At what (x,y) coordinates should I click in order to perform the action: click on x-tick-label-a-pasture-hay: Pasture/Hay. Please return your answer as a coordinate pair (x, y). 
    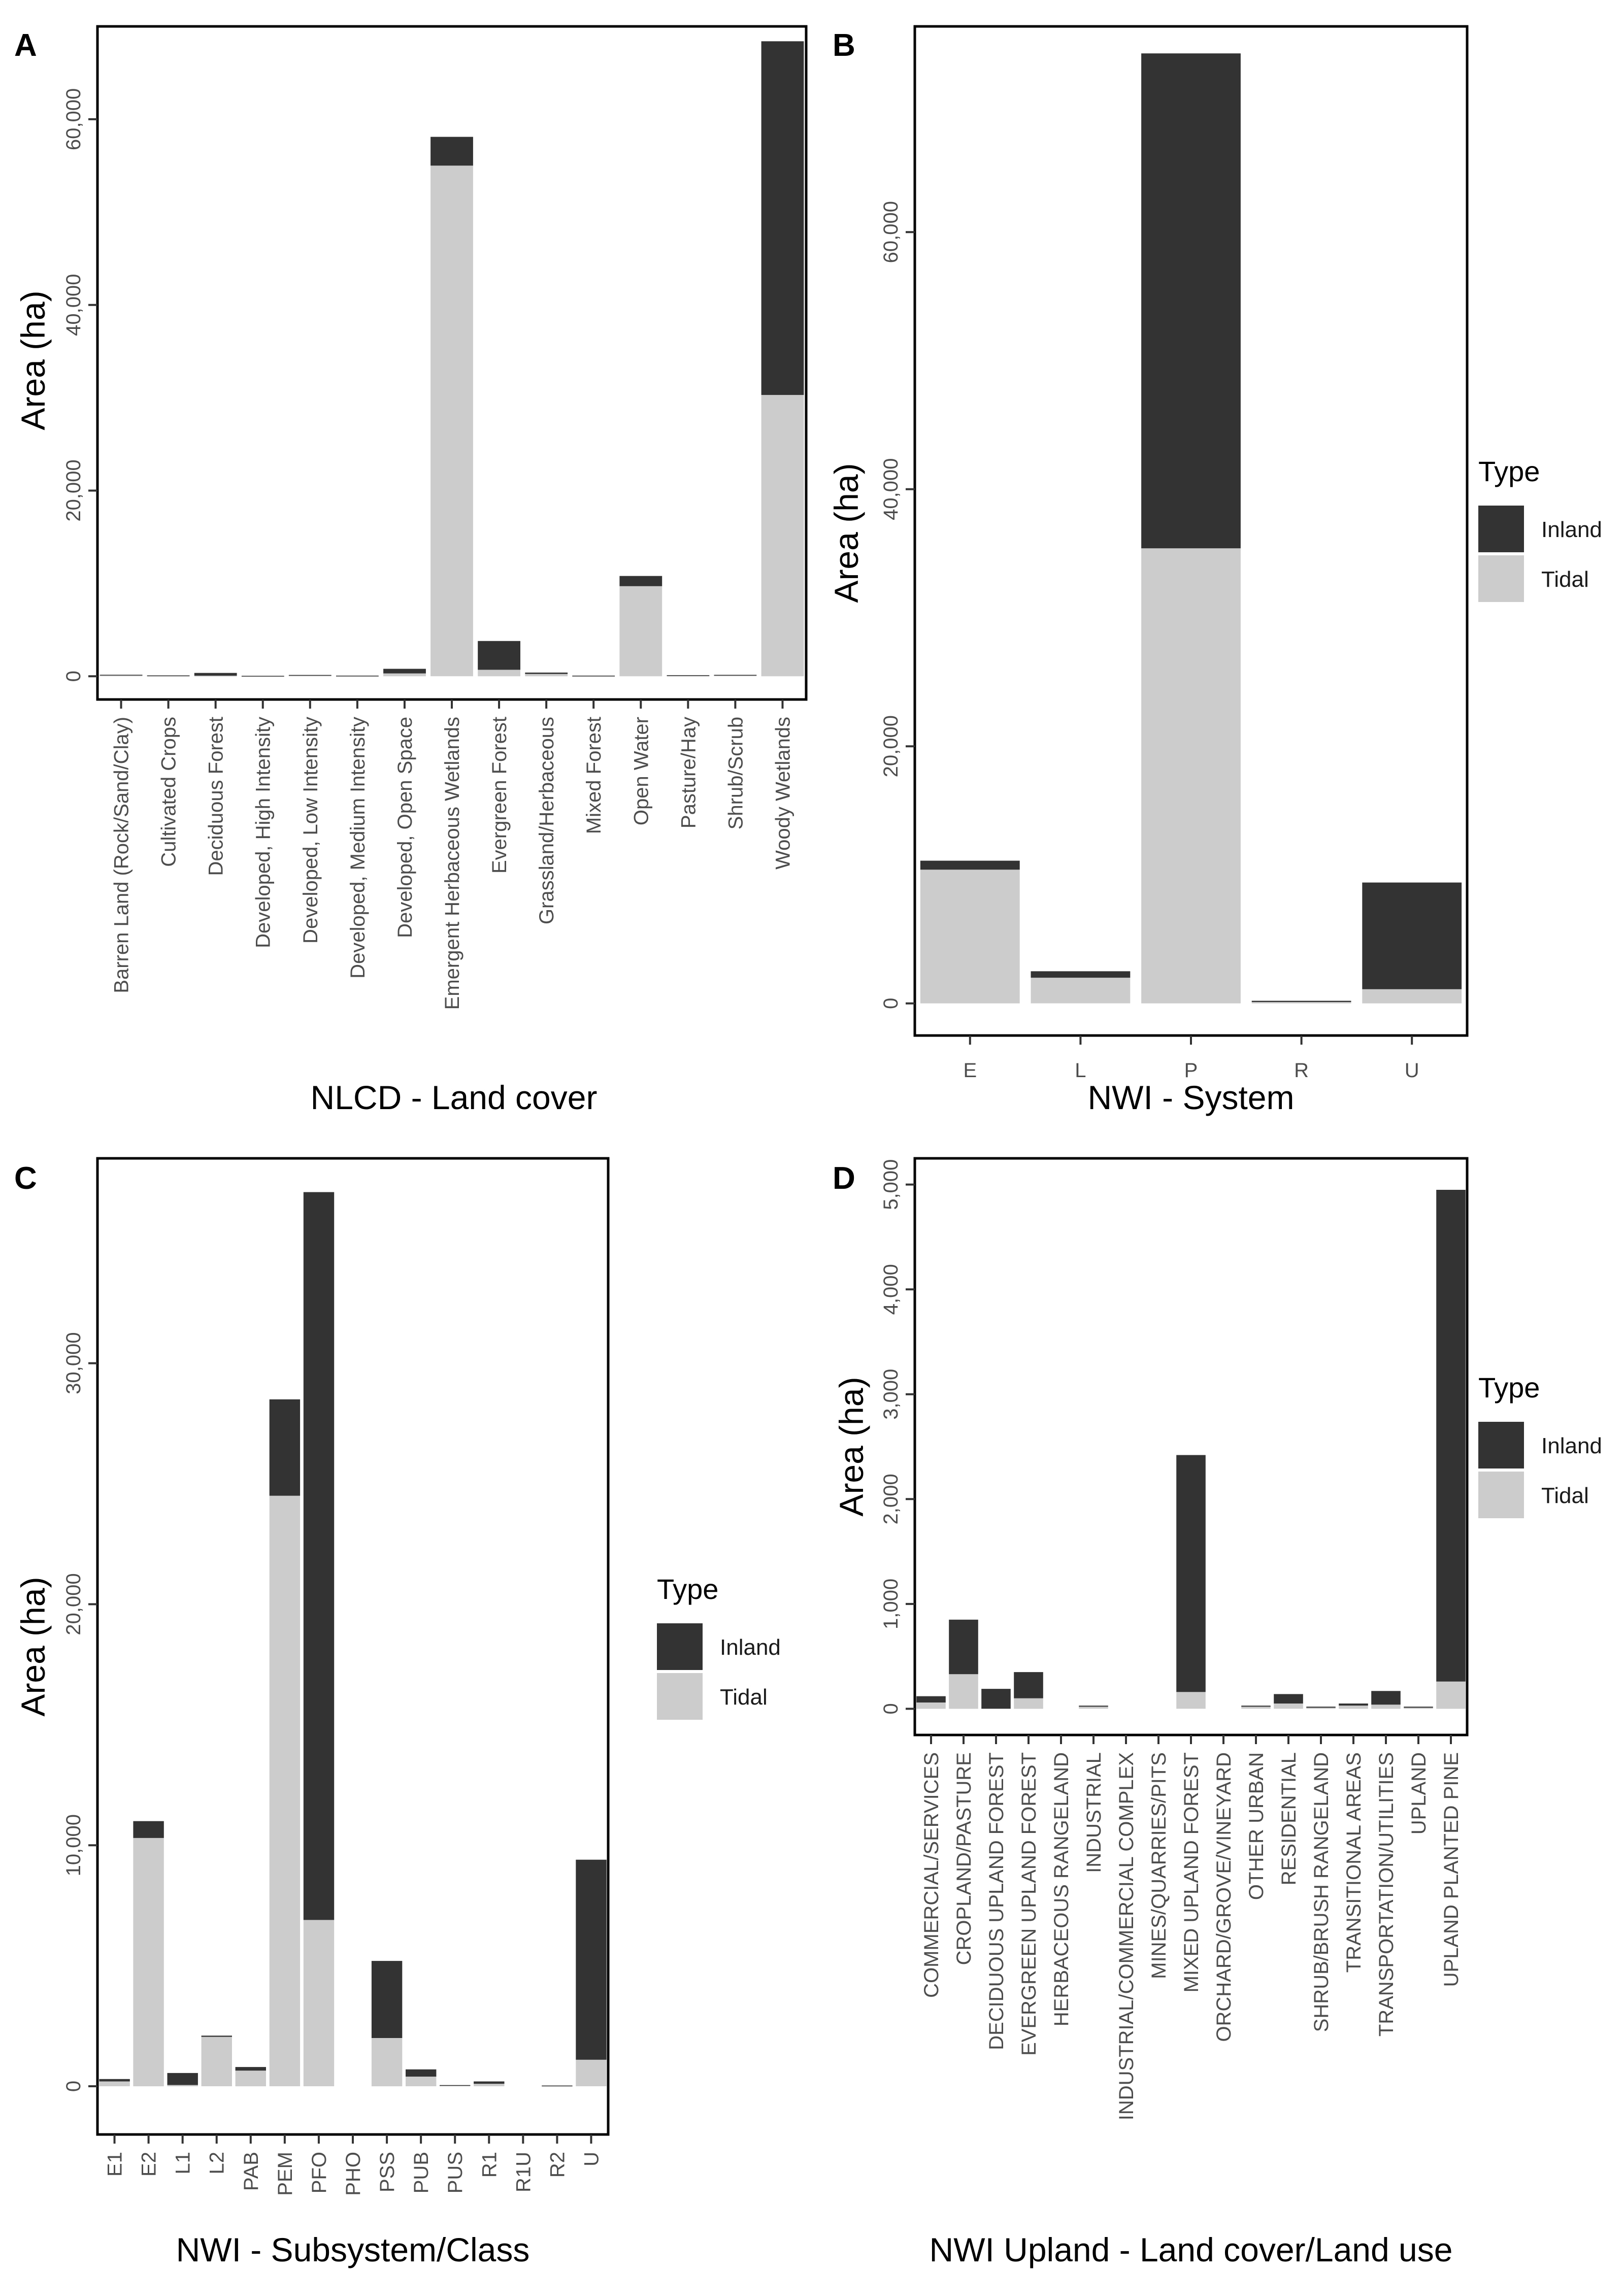
    Looking at the image, I should click on (688, 772).